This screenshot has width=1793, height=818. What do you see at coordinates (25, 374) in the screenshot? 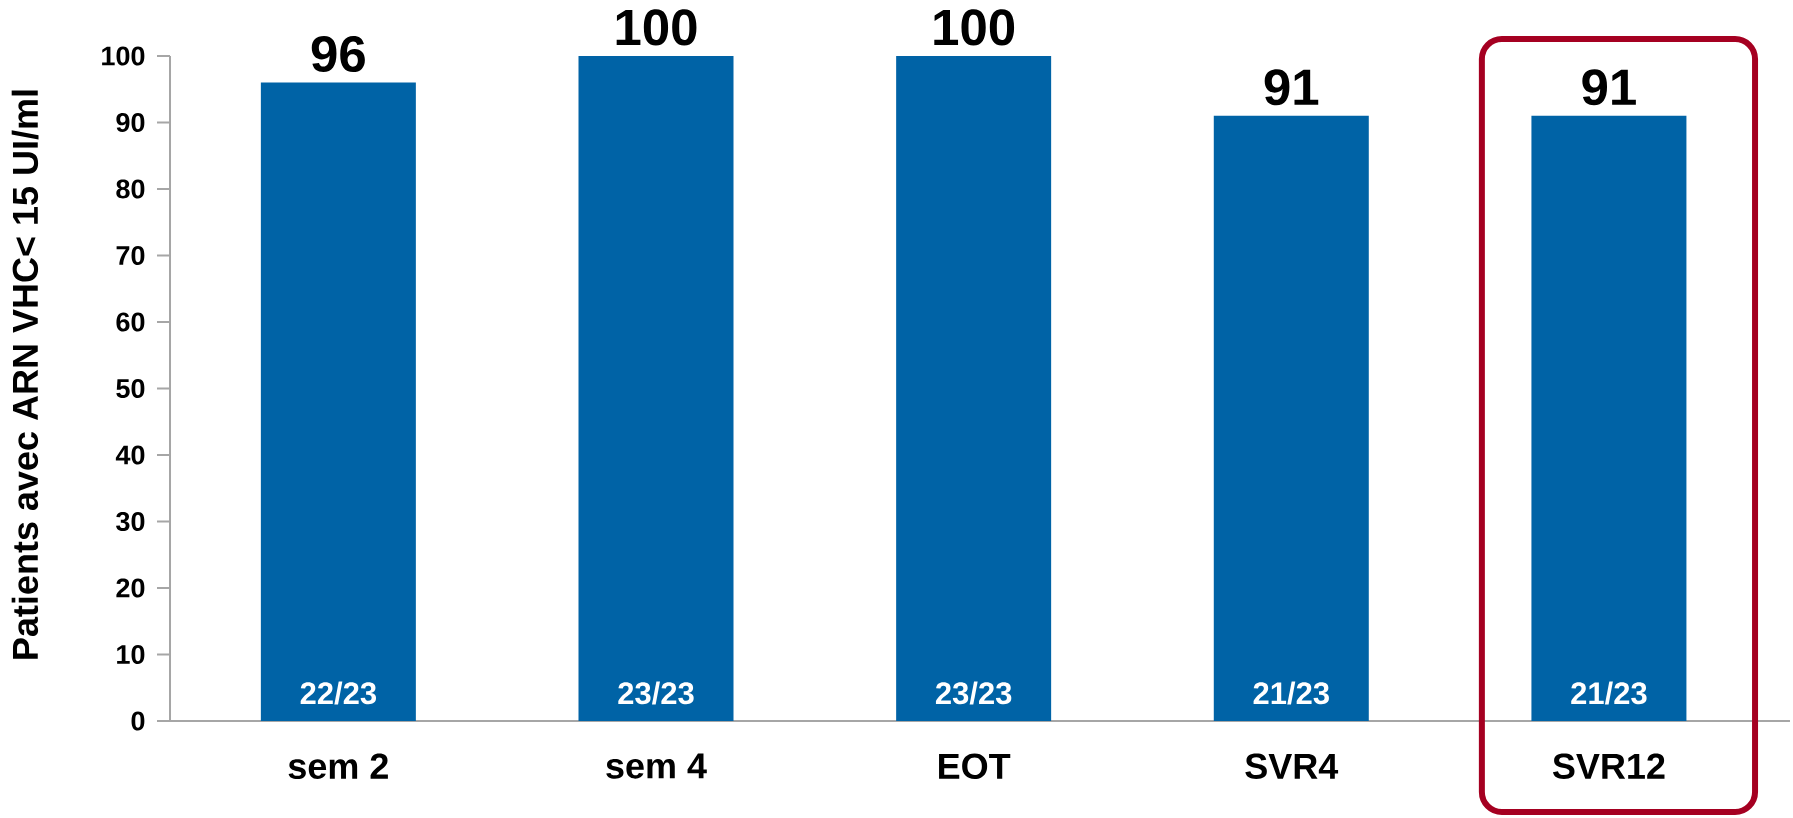
I see `y-axis-title: Patients avec ARN VHC< 15 UI/ml` at bounding box center [25, 374].